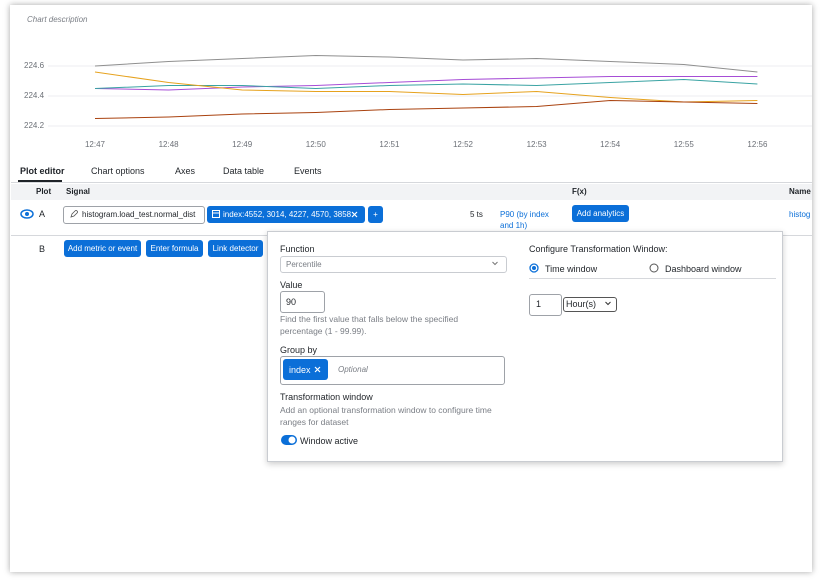 Image resolution: width=820 pixels, height=584 pixels. I want to click on column-header: F(x), so click(579, 191).